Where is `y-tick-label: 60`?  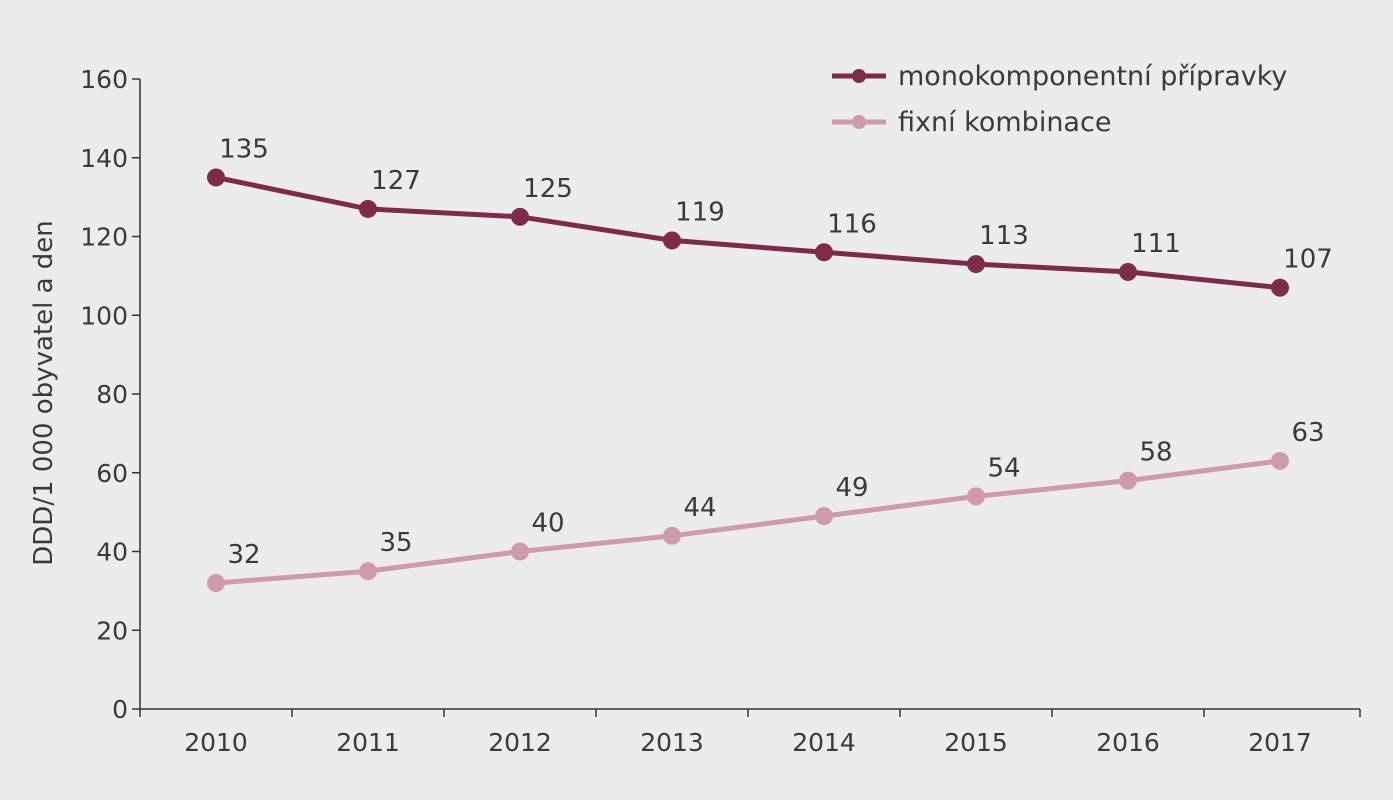
y-tick-label: 60 is located at coordinates (112, 473).